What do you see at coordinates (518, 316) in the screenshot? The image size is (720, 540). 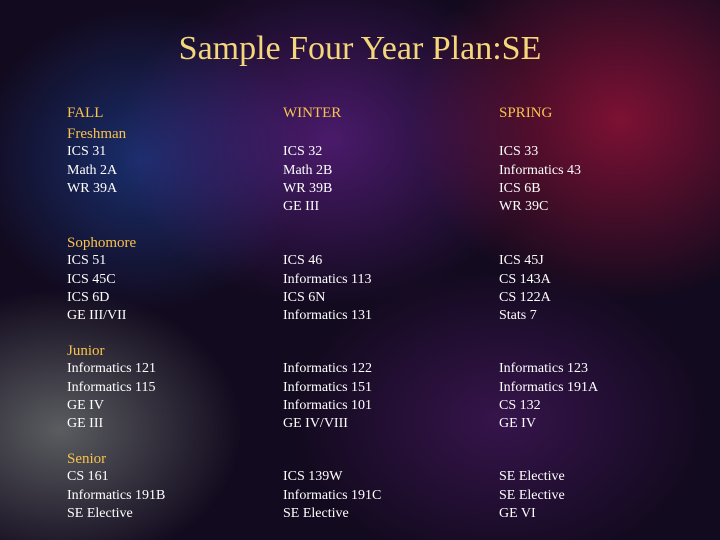 I see `course: Stats 7` at bounding box center [518, 316].